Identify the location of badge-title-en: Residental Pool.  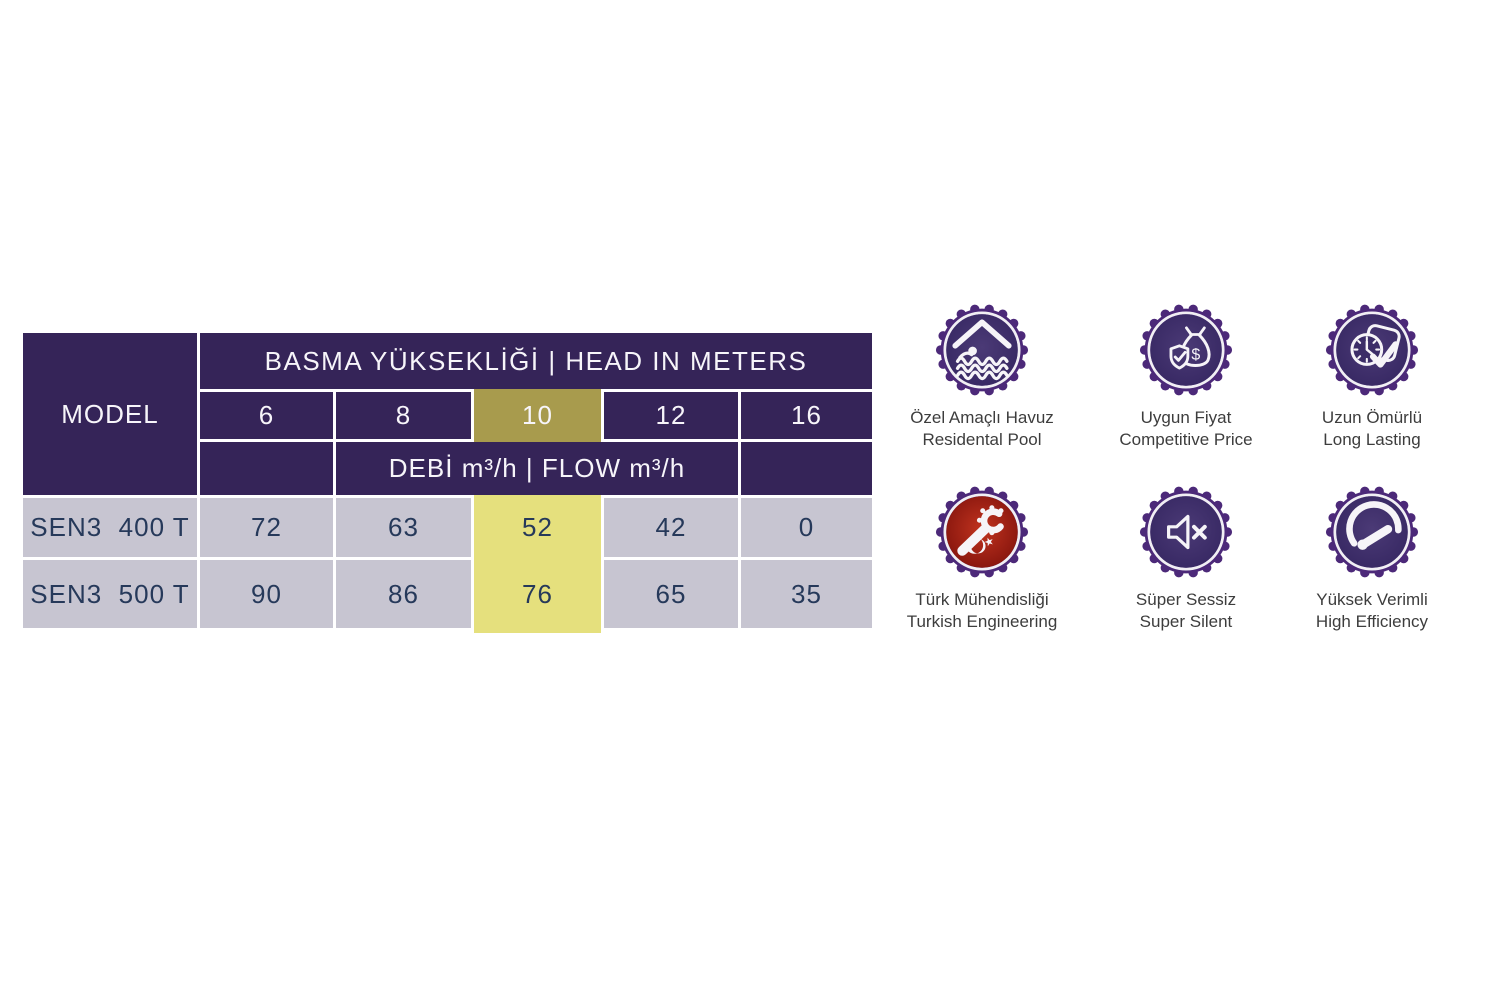
(982, 439).